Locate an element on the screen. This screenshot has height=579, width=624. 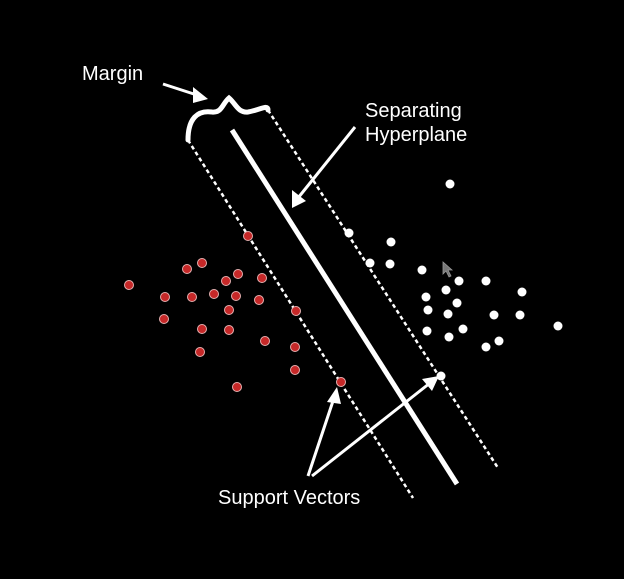
hyperplane-label: Separating Hyperplane is located at coordinates (416, 123).